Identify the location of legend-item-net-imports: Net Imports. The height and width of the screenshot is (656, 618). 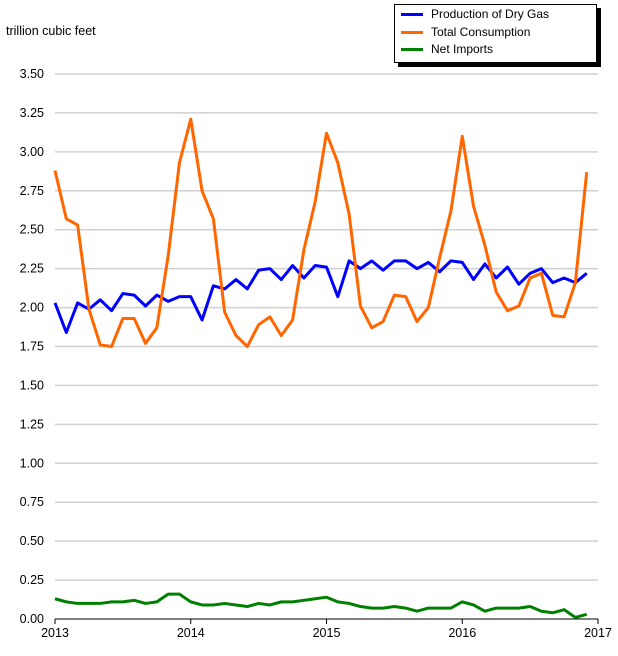
(447, 49).